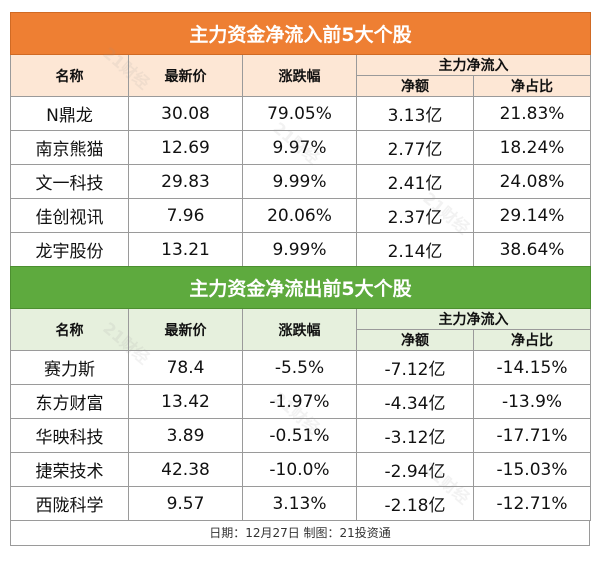  Describe the element at coordinates (185, 181) in the screenshot. I see `cell-price: 29.83` at that location.